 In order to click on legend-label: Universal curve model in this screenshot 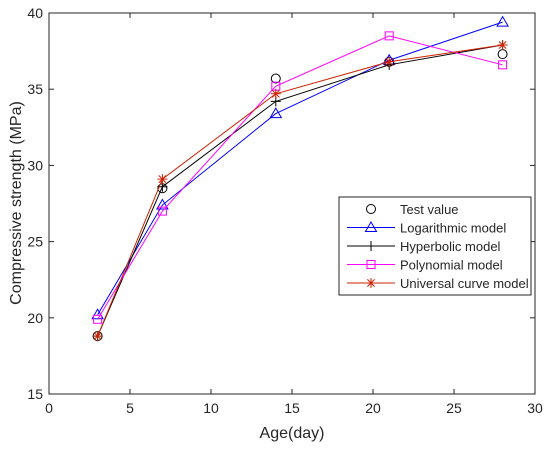, I will do `click(464, 283)`.